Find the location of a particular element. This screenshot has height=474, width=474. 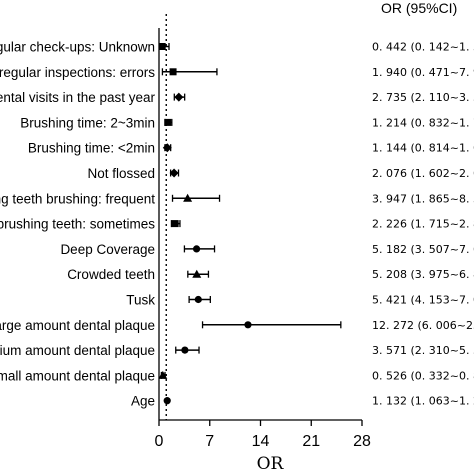

row-label: Large amount dental plaque is located at coordinates (77, 325).